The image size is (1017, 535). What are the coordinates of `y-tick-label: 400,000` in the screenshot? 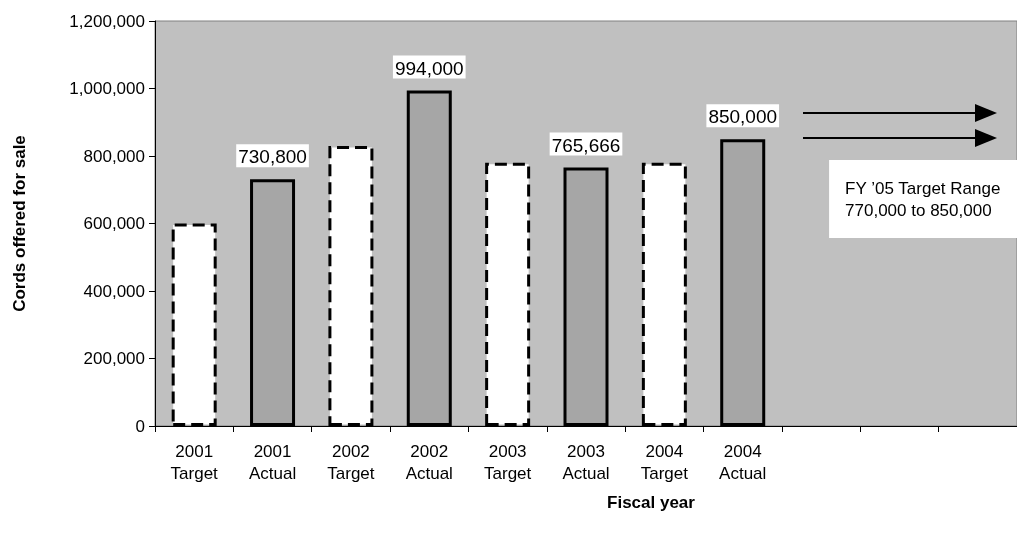 It's located at (114, 291).